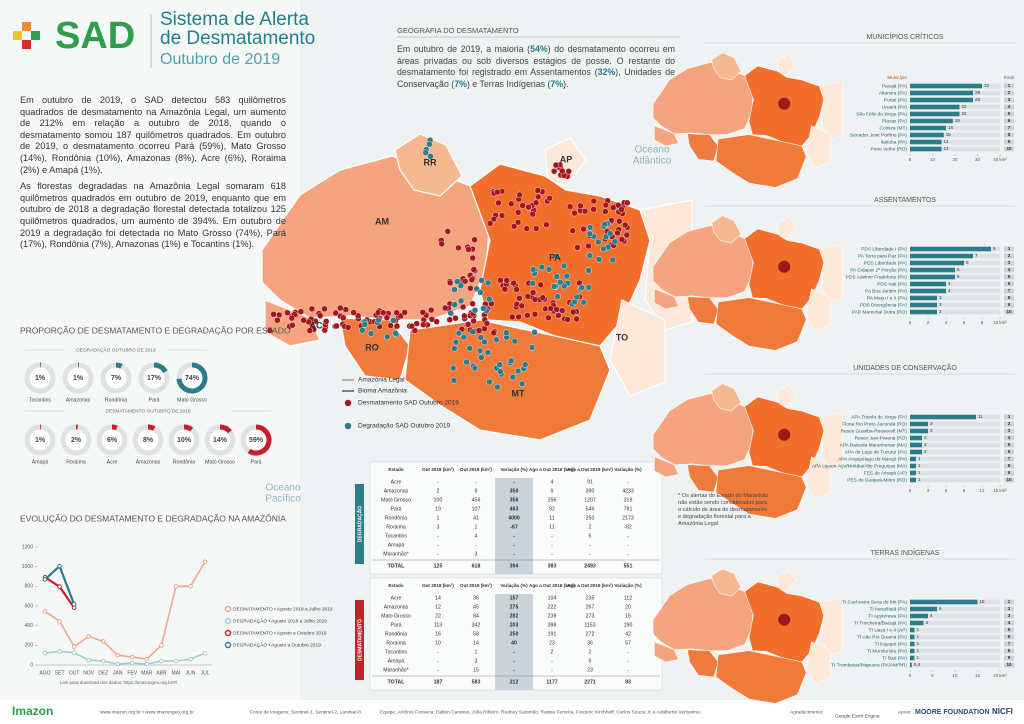 Image resolution: width=1024 pixels, height=724 pixels. What do you see at coordinates (874, 424) in the screenshot?
I see `item-name: Flona Rio Preto-Jacundá (RO)` at bounding box center [874, 424].